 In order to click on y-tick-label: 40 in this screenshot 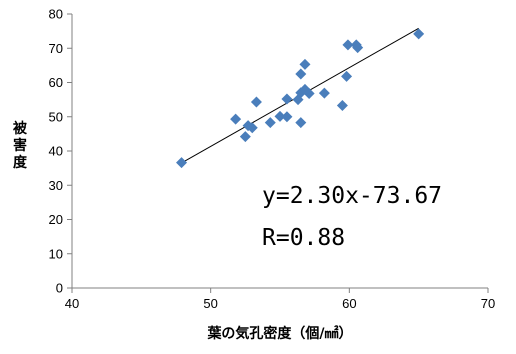, I will do `click(56, 151)`.